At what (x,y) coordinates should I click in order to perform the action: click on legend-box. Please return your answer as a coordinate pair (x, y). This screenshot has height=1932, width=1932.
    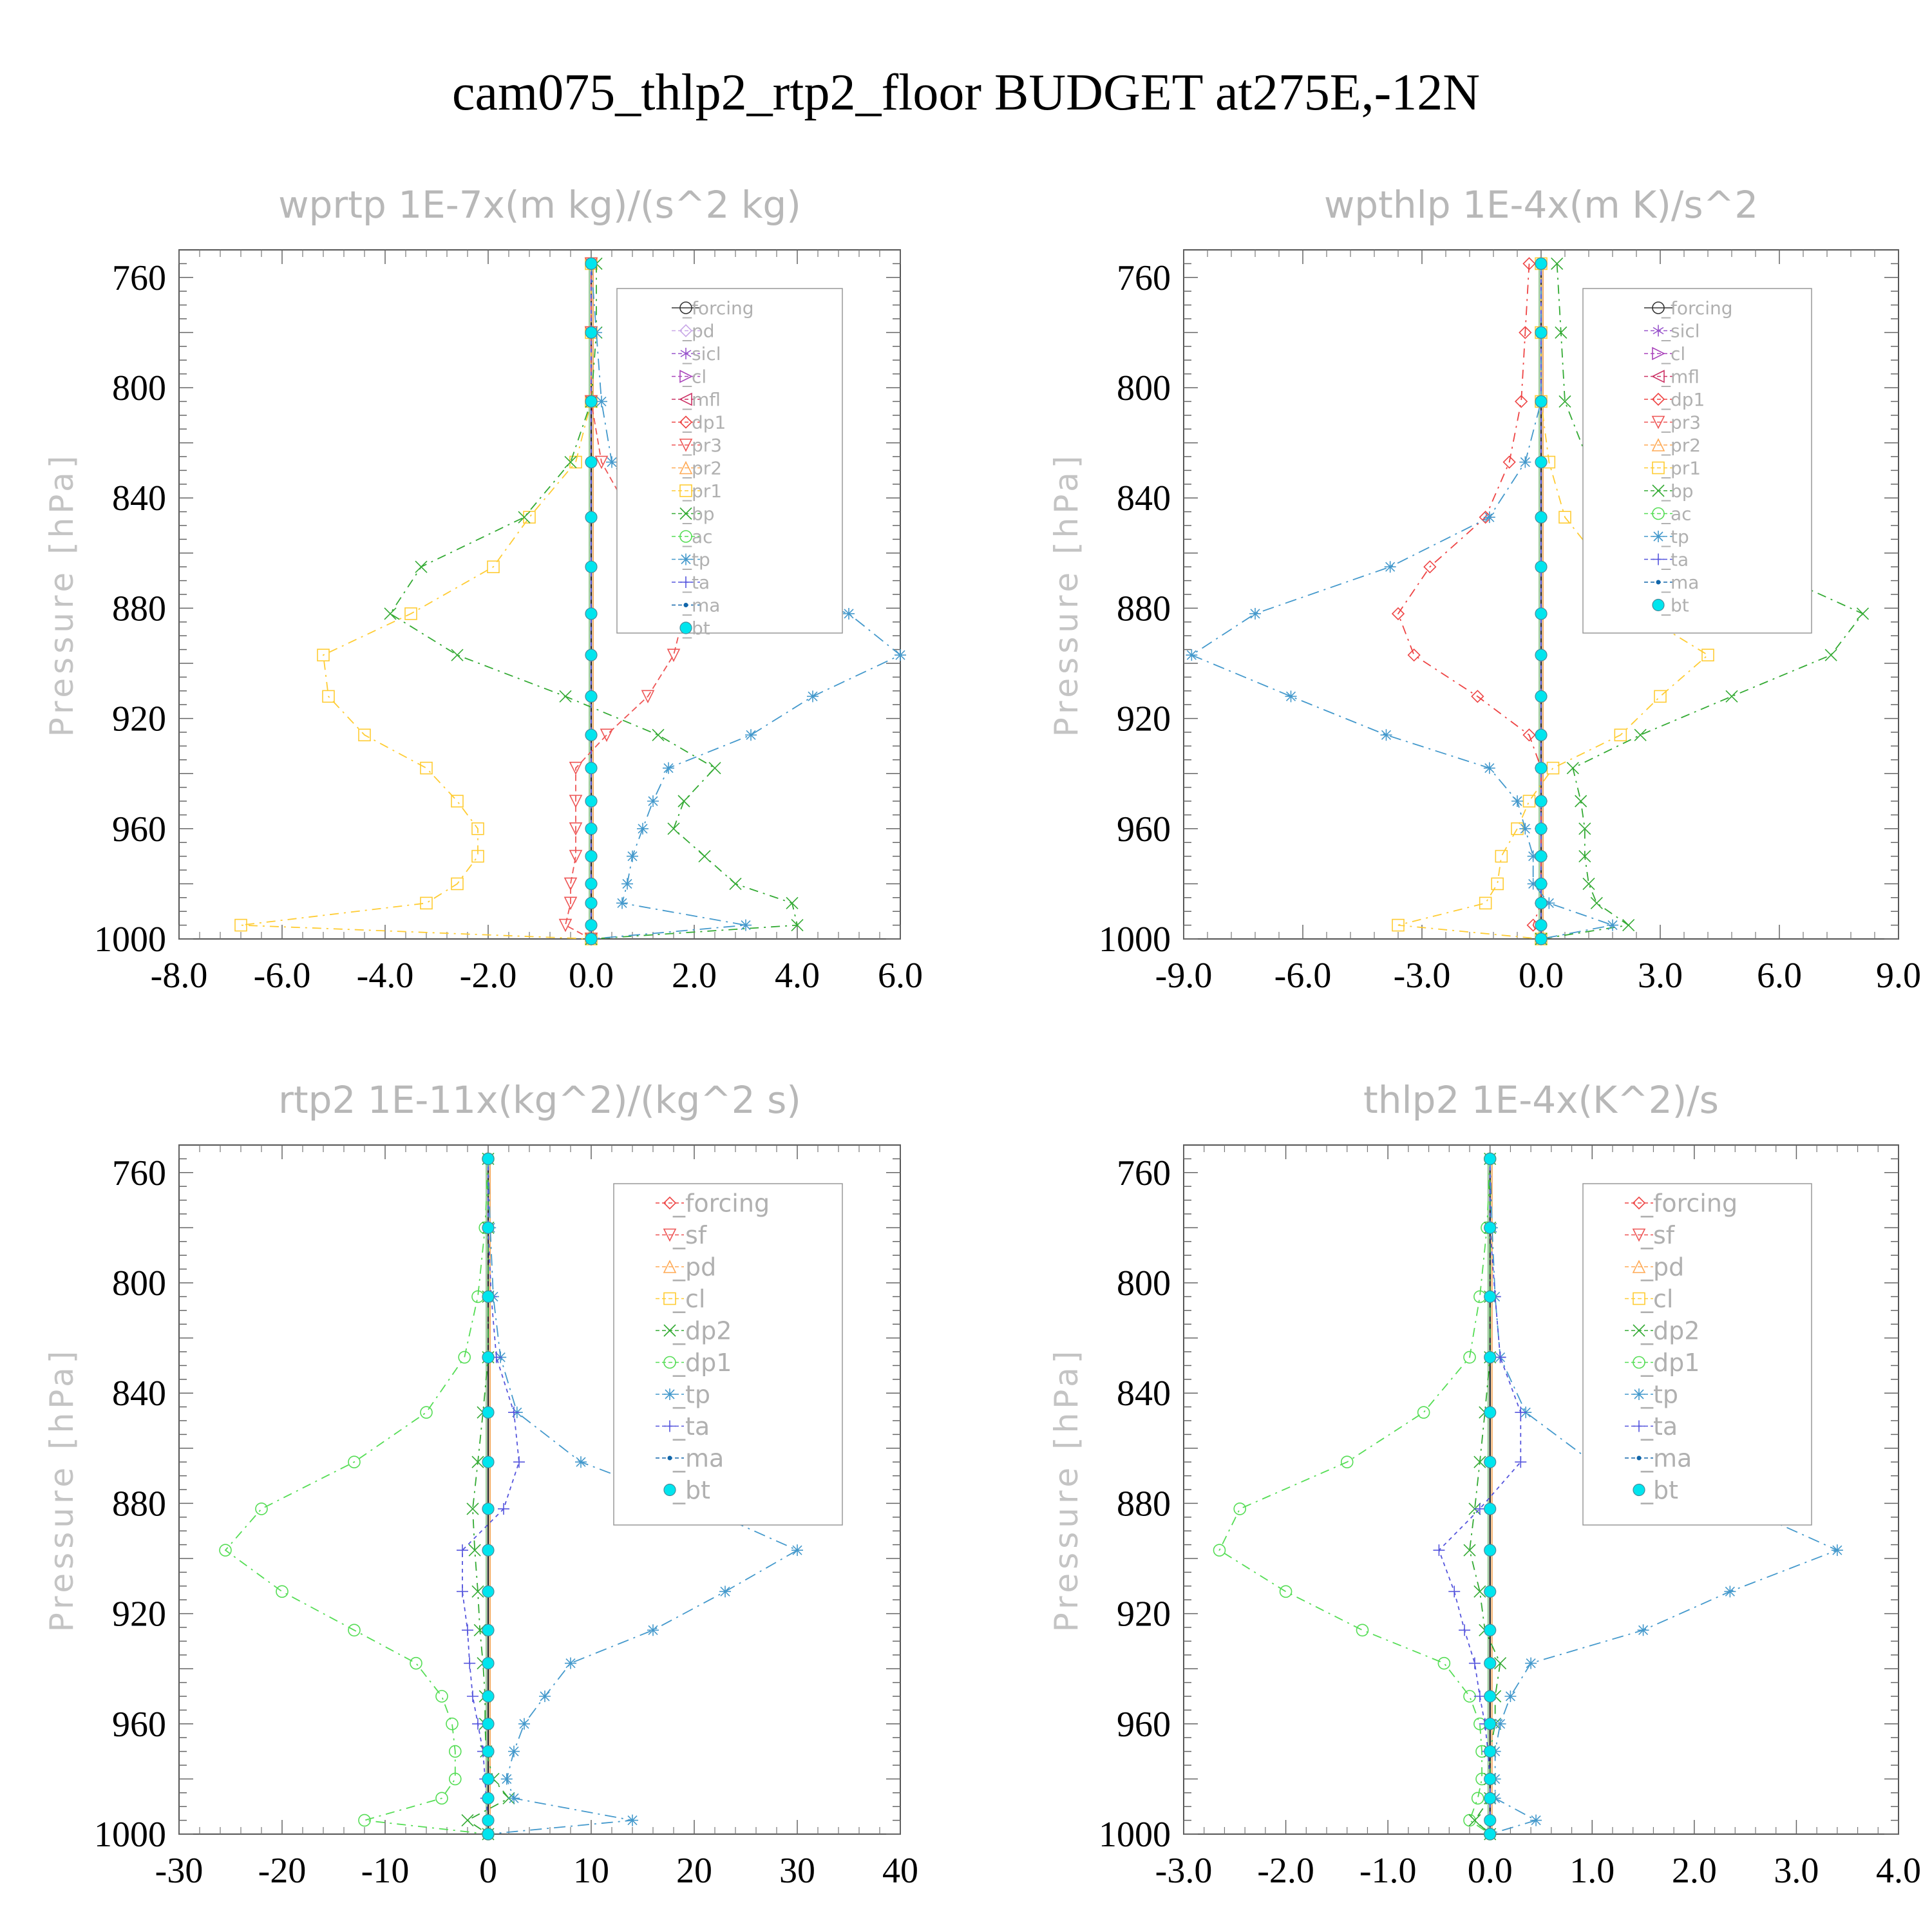
    Looking at the image, I should click on (729, 461).